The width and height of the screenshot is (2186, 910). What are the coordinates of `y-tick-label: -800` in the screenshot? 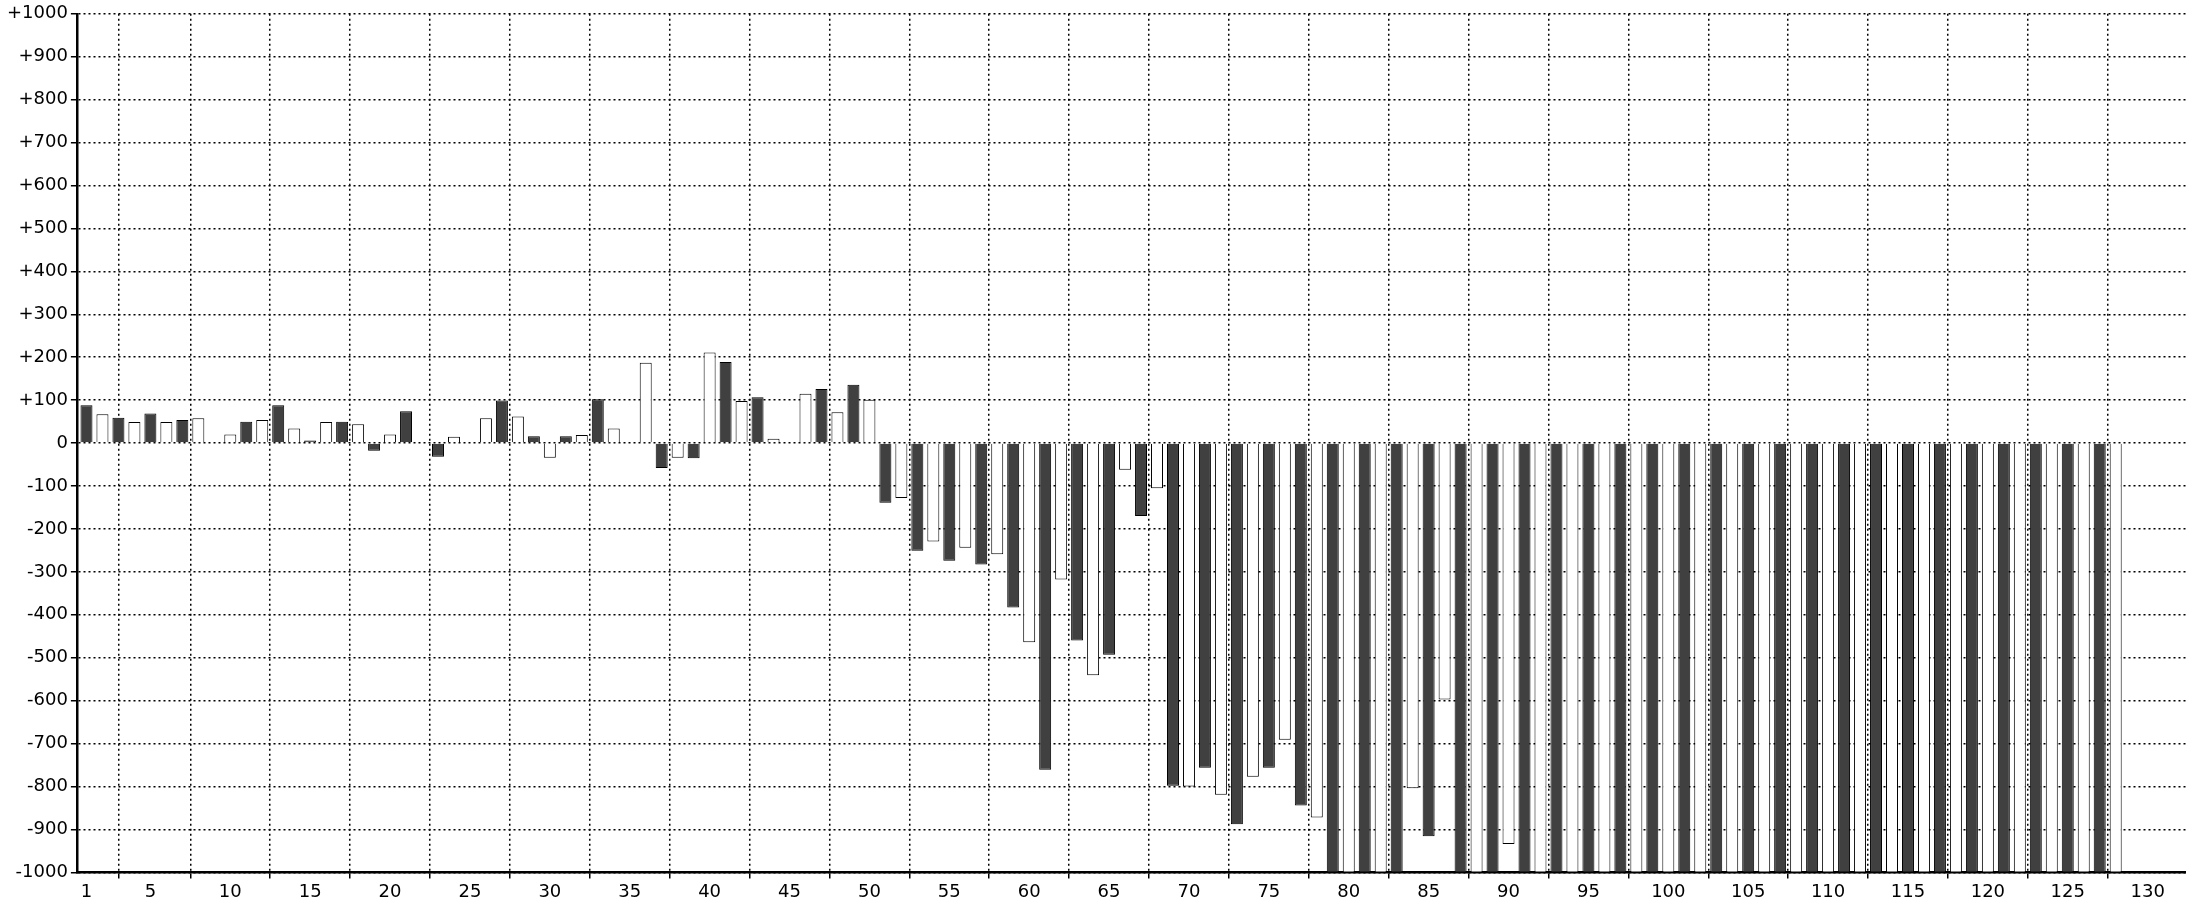 It's located at (47, 785).